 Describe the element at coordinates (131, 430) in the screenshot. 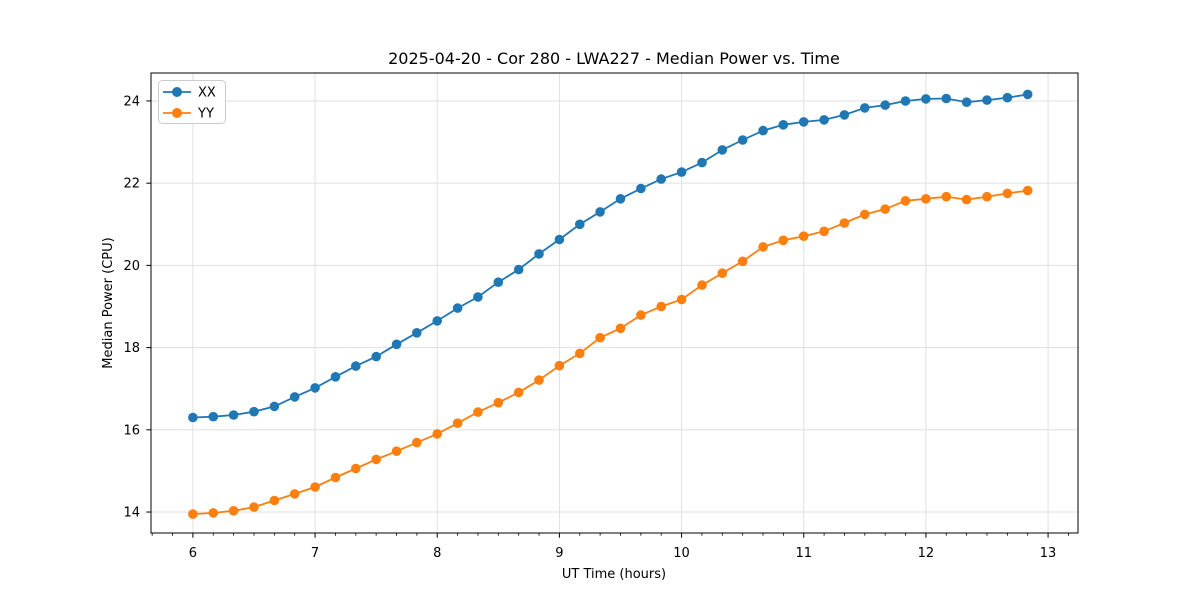

I see `y-tick-label: 16` at that location.